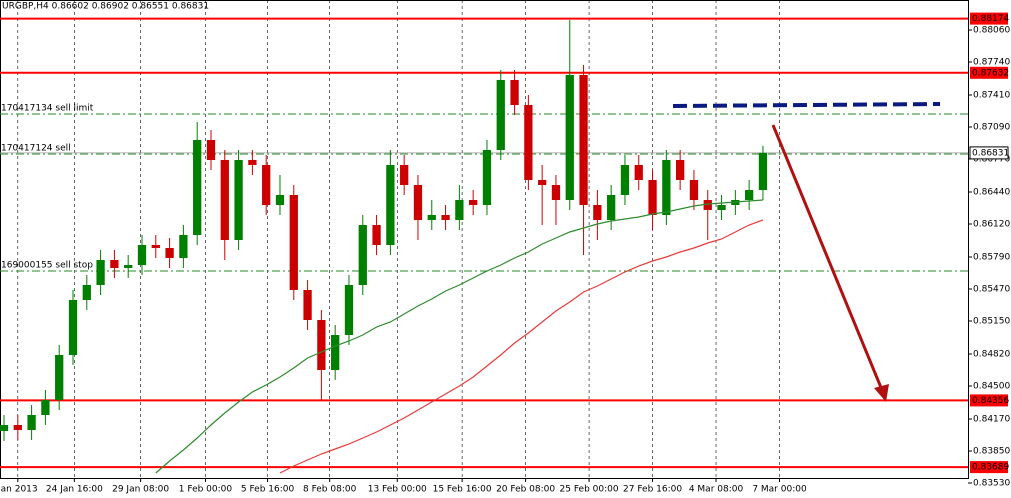 The width and height of the screenshot is (1011, 498). I want to click on x-tick-label: 8 Feb 08:00, so click(330, 490).